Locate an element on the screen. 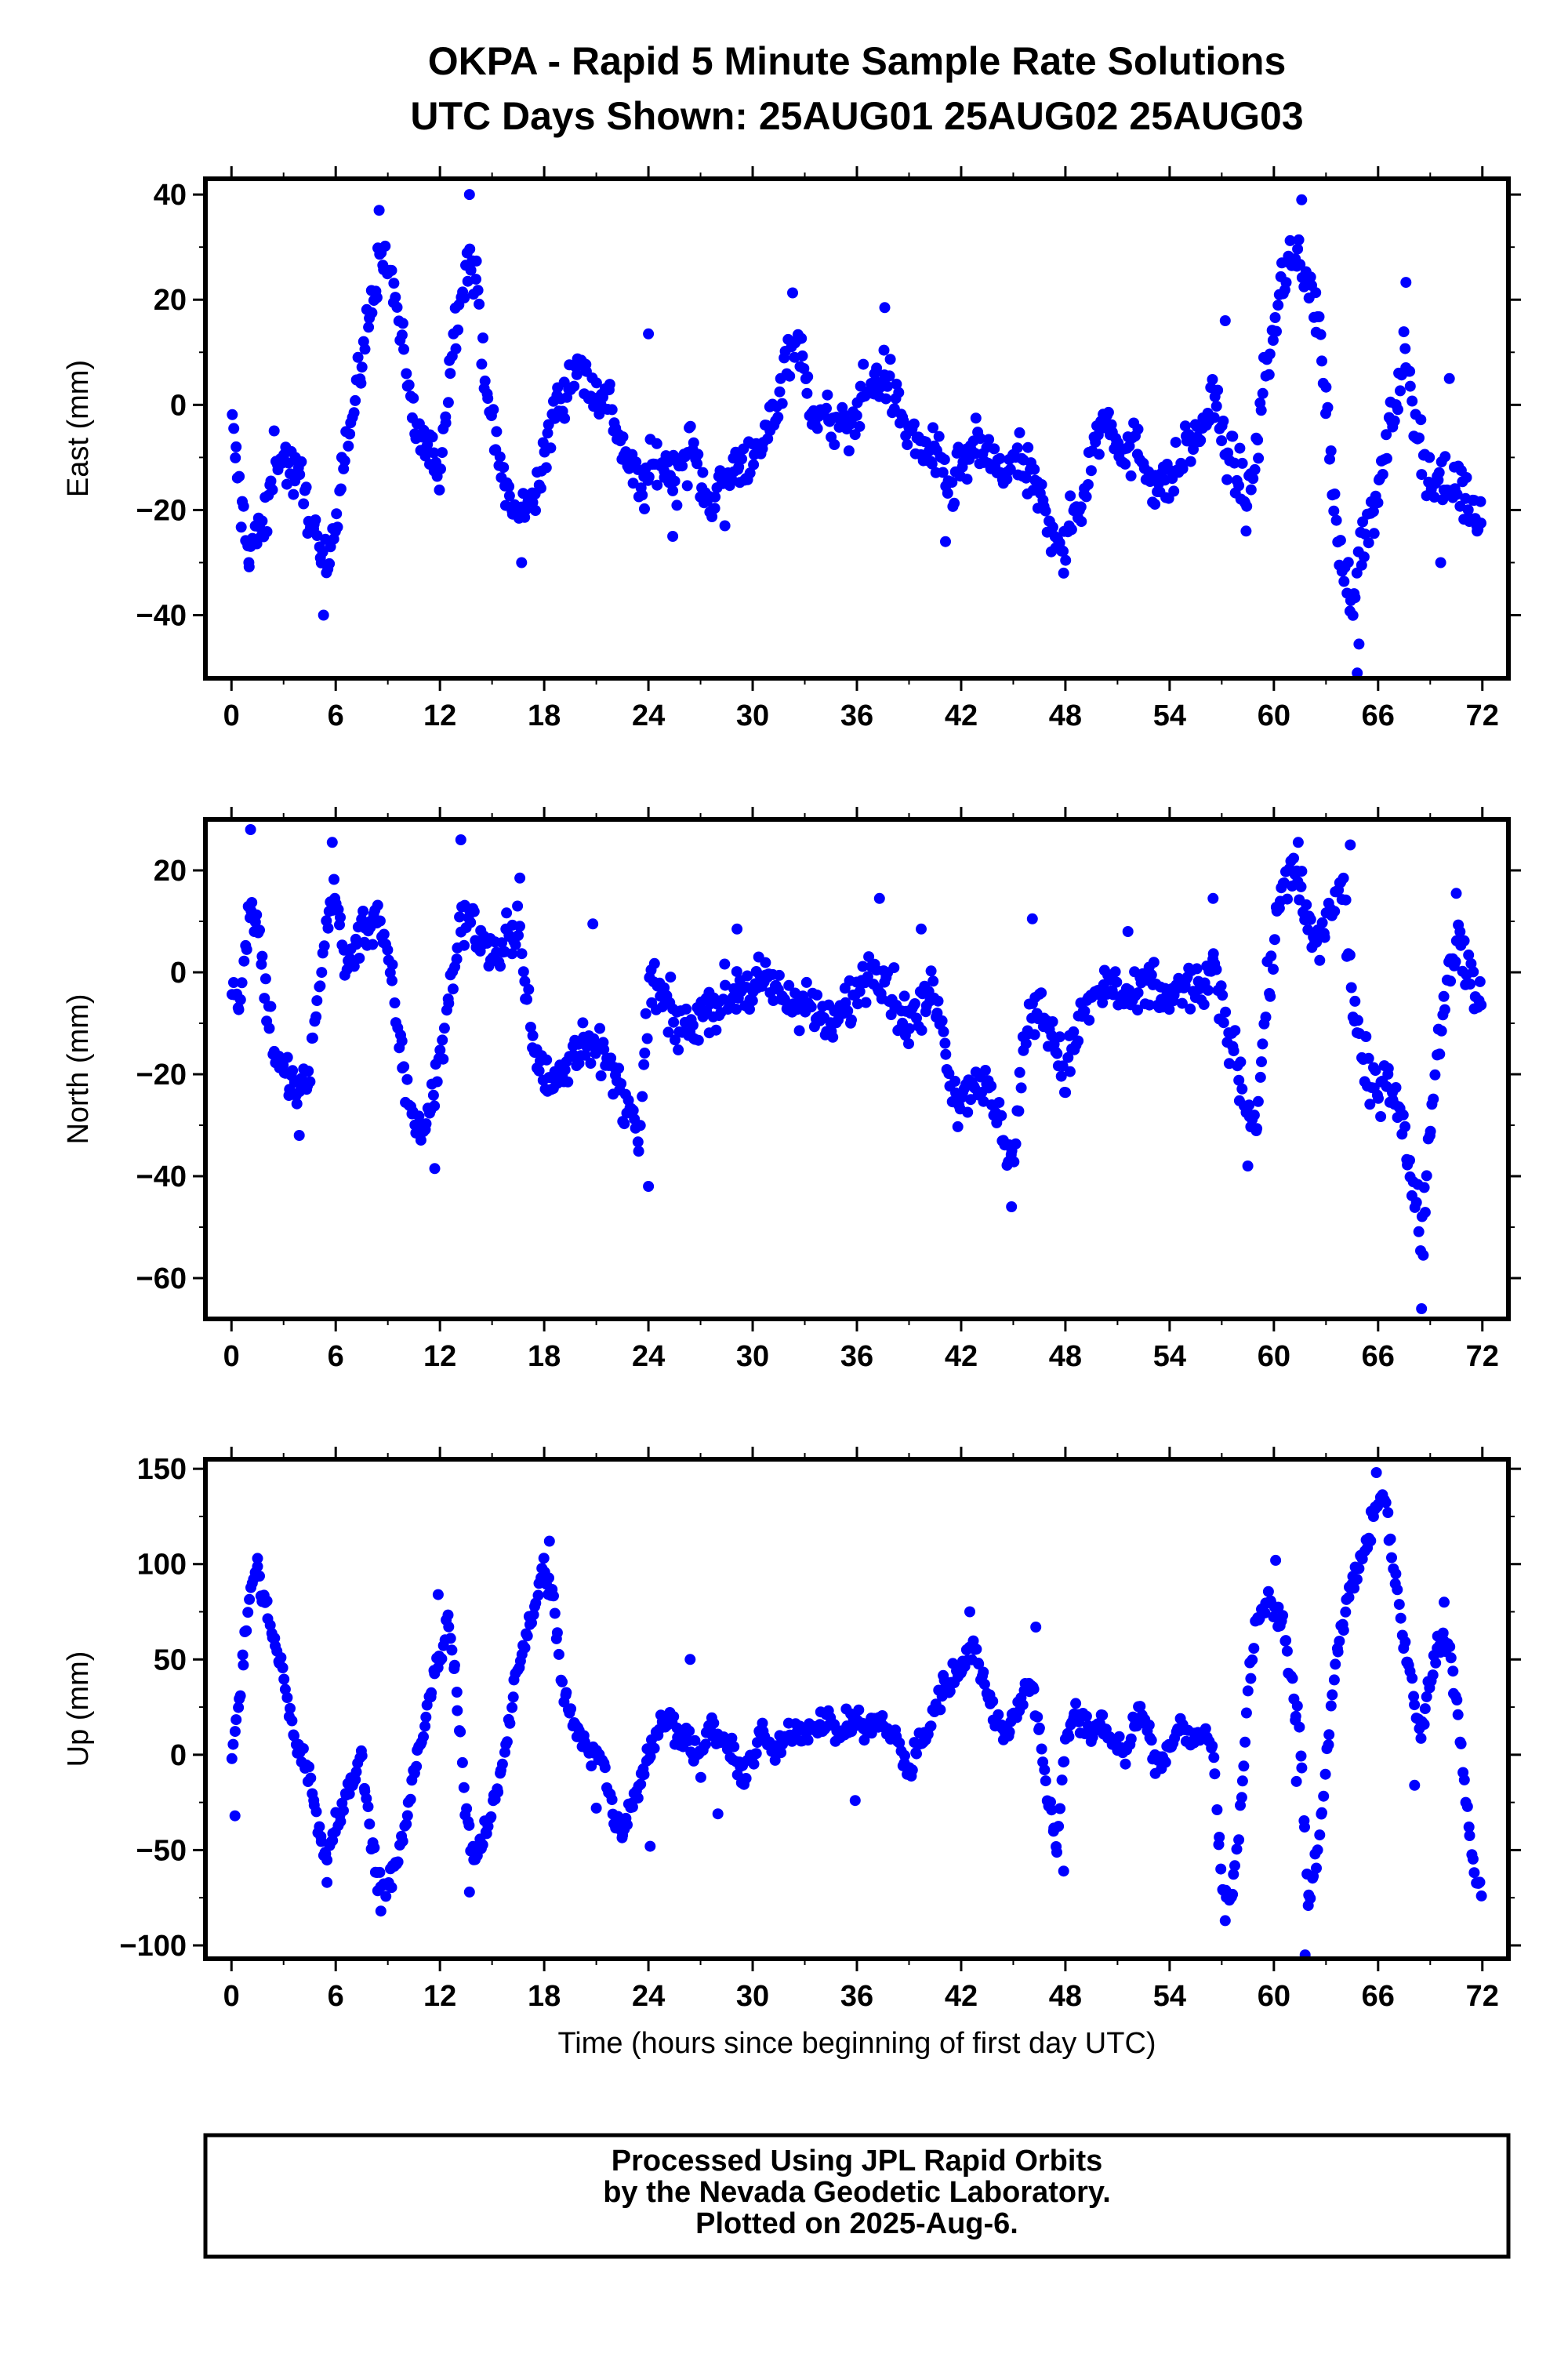  y-tick-label: −60 is located at coordinates (161, 1278).